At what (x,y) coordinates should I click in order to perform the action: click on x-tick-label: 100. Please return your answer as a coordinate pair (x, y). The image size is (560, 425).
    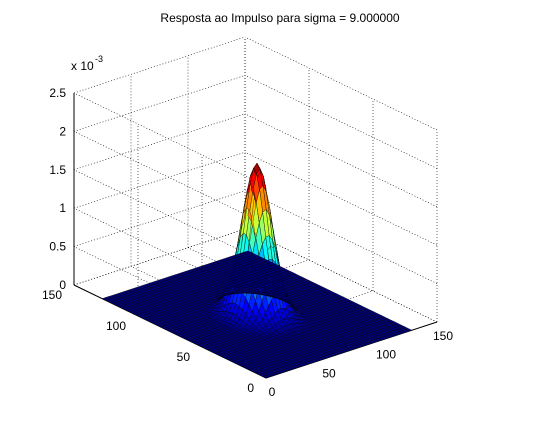
    Looking at the image, I should click on (386, 355).